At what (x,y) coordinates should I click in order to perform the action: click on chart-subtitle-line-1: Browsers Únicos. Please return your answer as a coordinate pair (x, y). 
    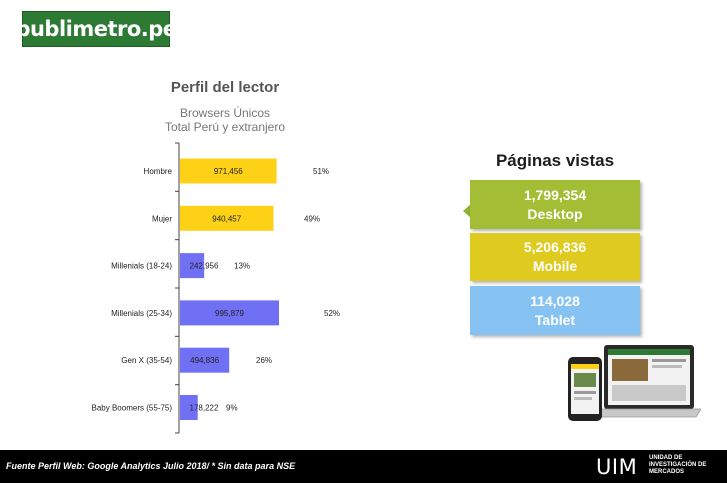
    Looking at the image, I should click on (225, 113).